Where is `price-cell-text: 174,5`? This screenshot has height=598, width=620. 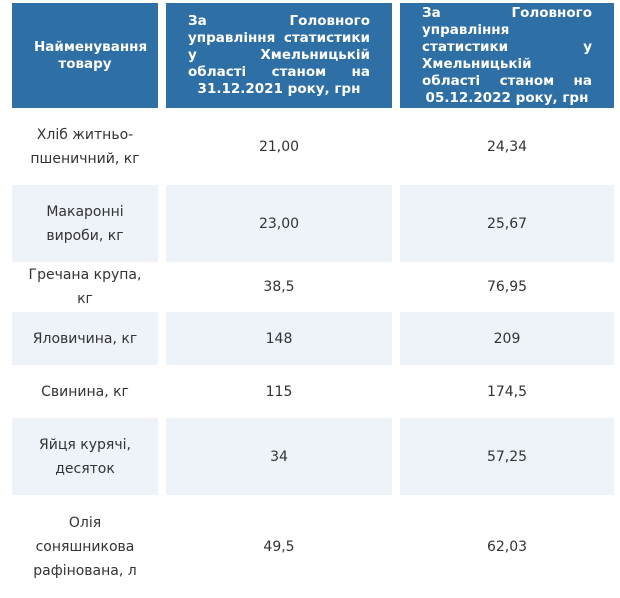 price-cell-text: 174,5 is located at coordinates (507, 391).